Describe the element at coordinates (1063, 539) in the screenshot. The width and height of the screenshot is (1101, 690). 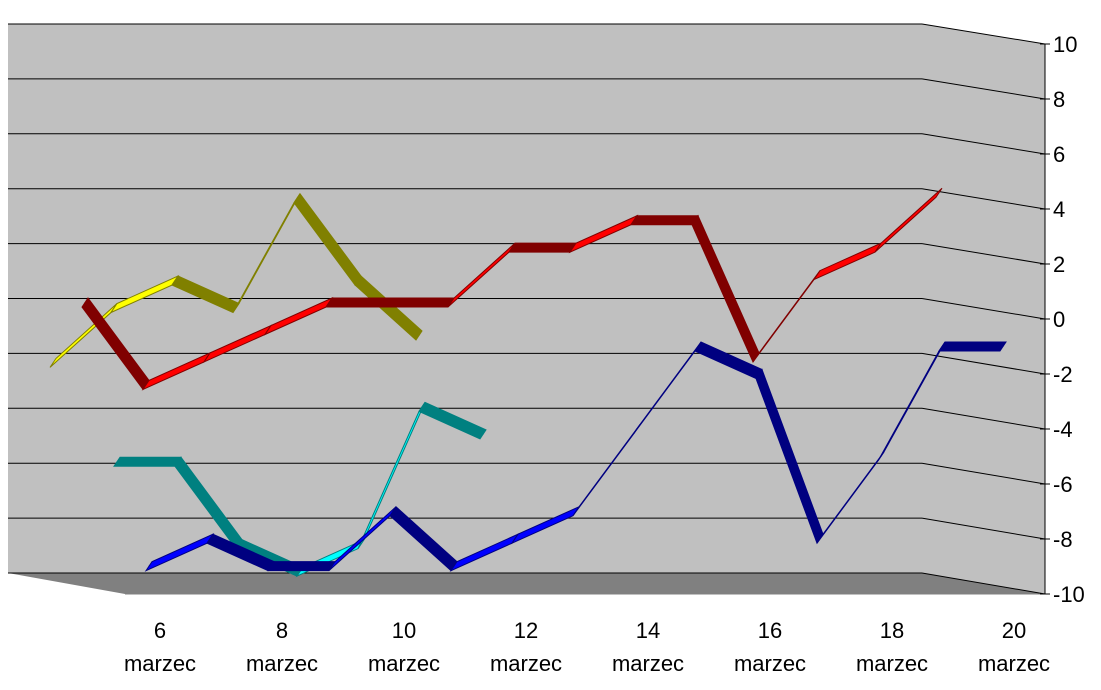
I see `y-tick-label: -8` at that location.